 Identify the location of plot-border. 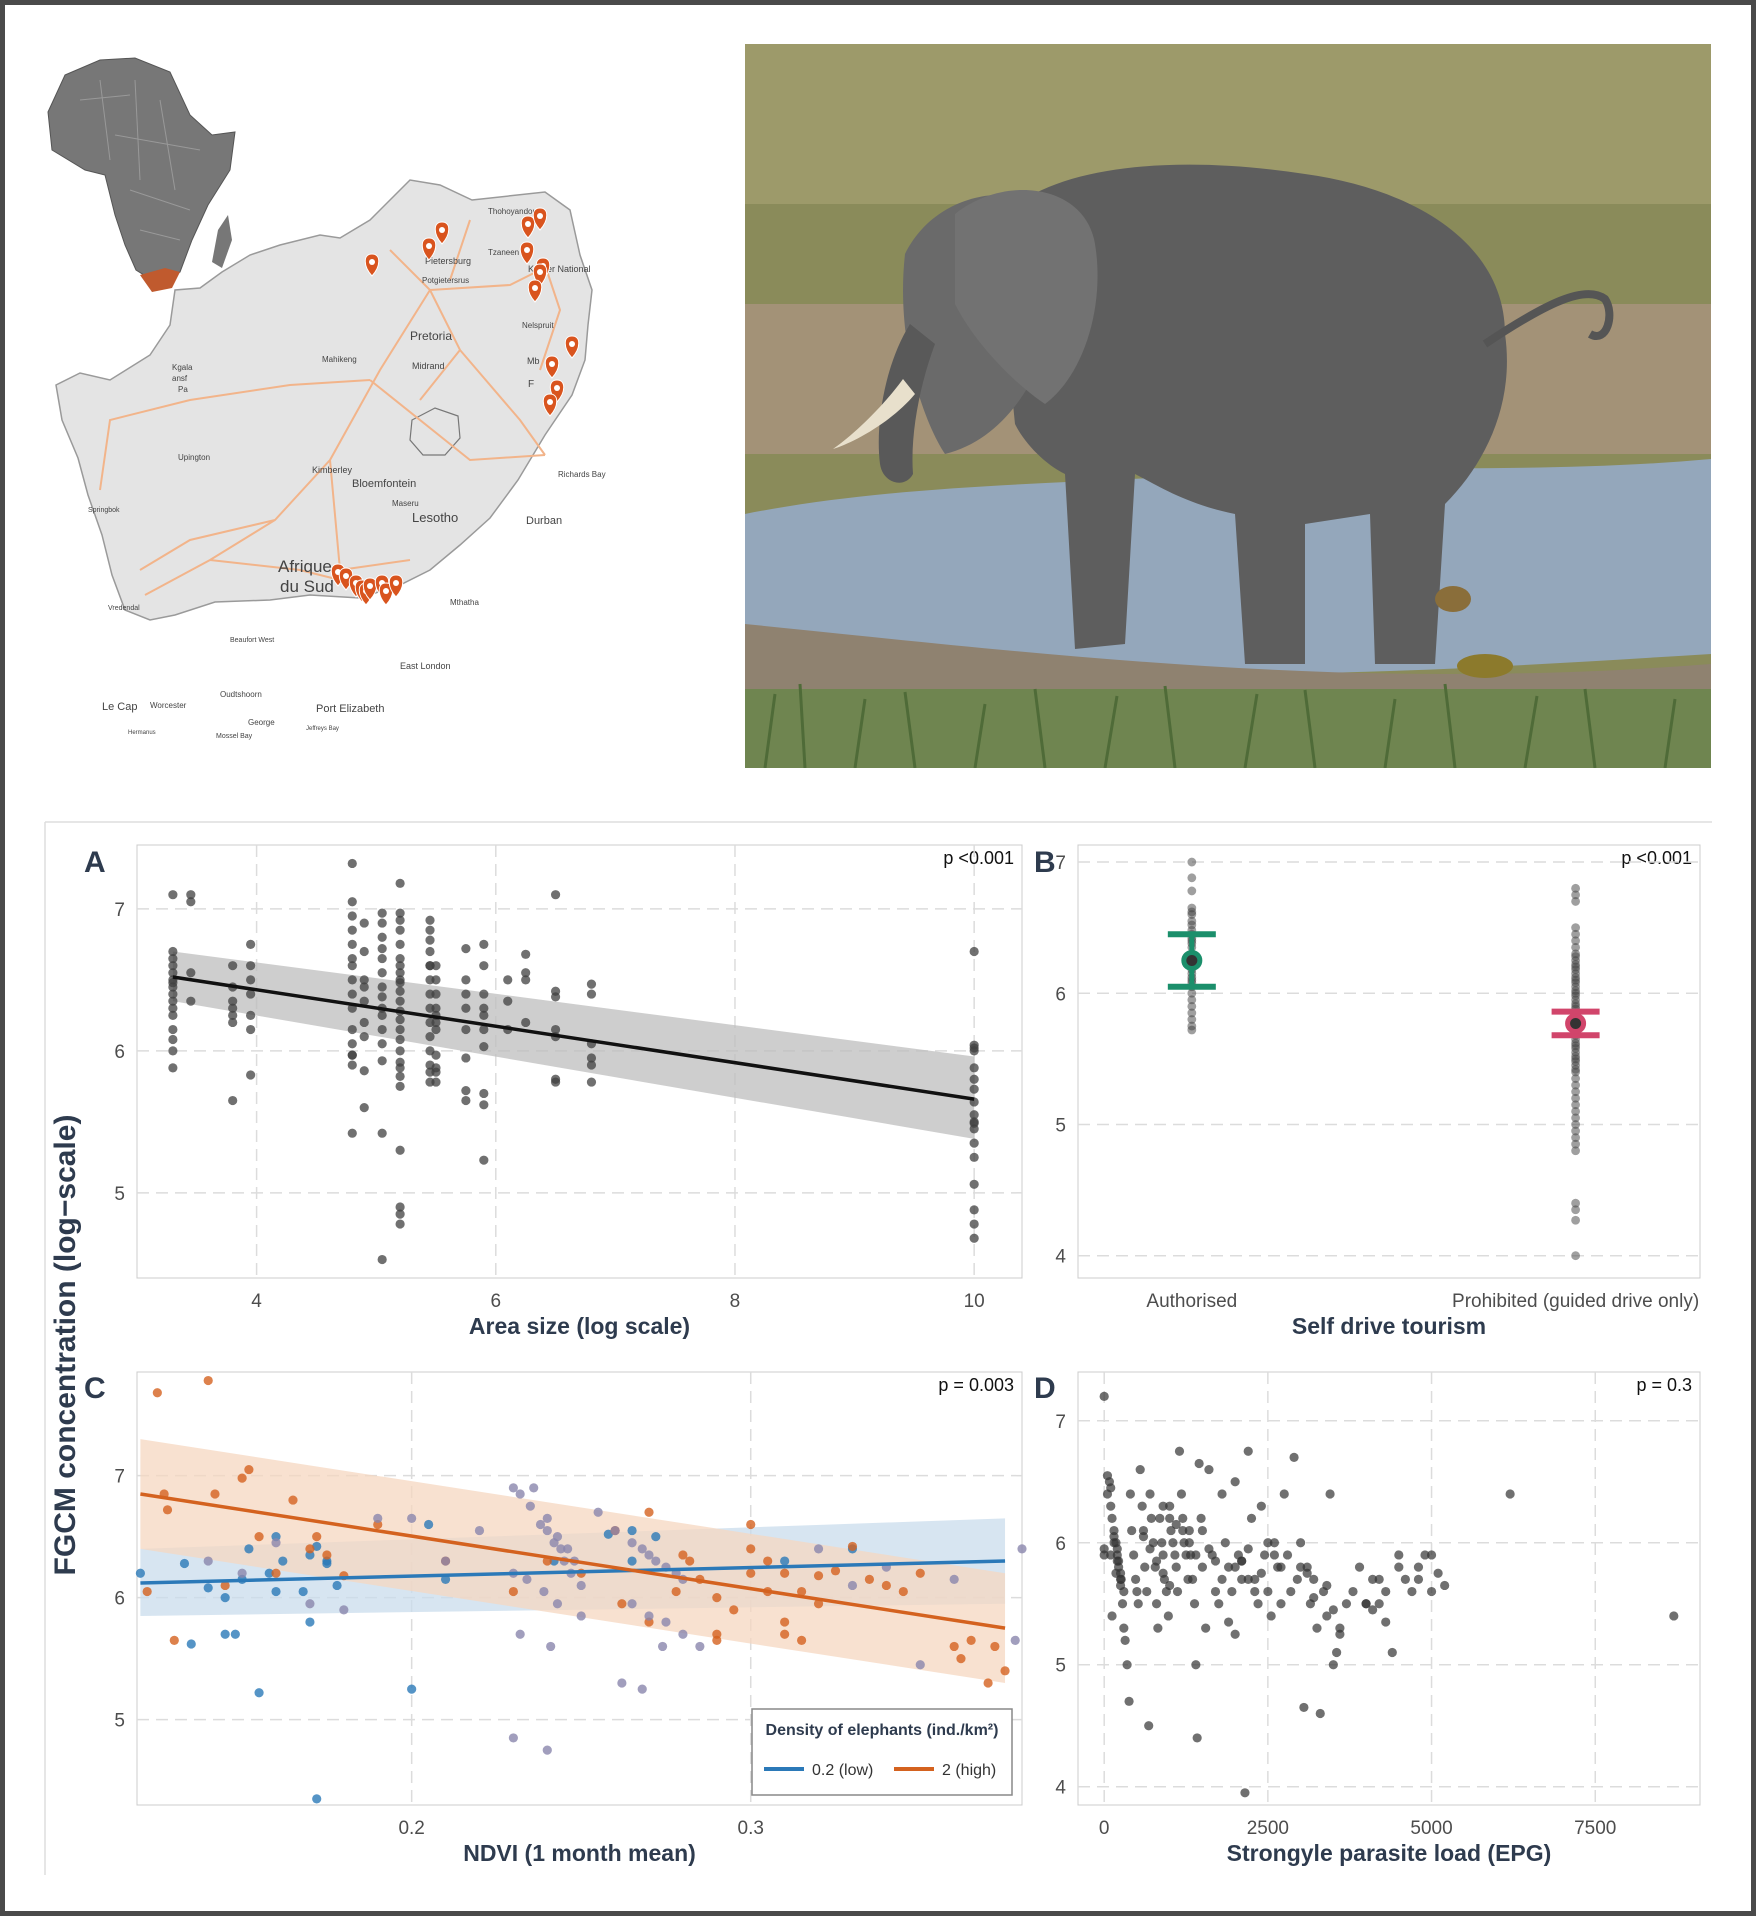
(1389, 1588).